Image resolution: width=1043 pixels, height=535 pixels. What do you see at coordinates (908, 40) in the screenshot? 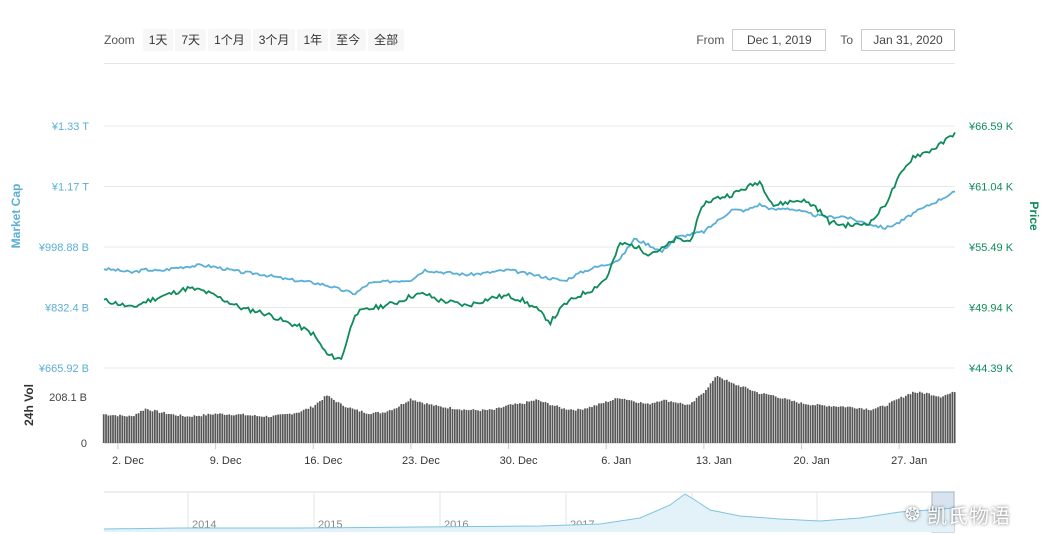
I see `to-date-input: Jan 31, 2020` at bounding box center [908, 40].